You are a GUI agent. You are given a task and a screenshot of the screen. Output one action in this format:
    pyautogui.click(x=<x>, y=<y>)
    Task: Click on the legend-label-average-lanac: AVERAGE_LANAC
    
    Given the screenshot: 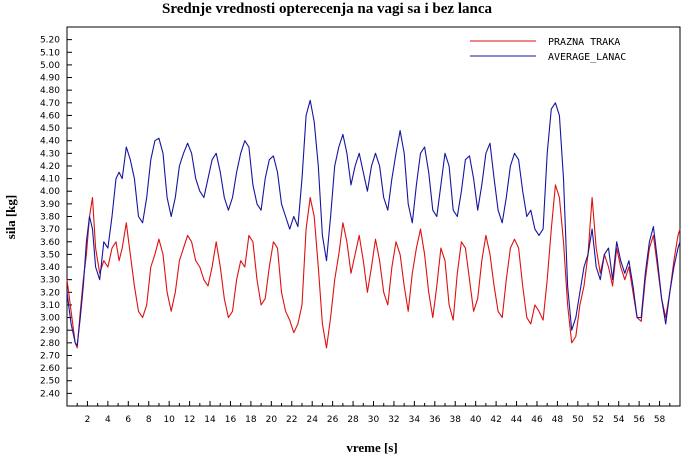 What is the action you would take?
    pyautogui.click(x=587, y=57)
    